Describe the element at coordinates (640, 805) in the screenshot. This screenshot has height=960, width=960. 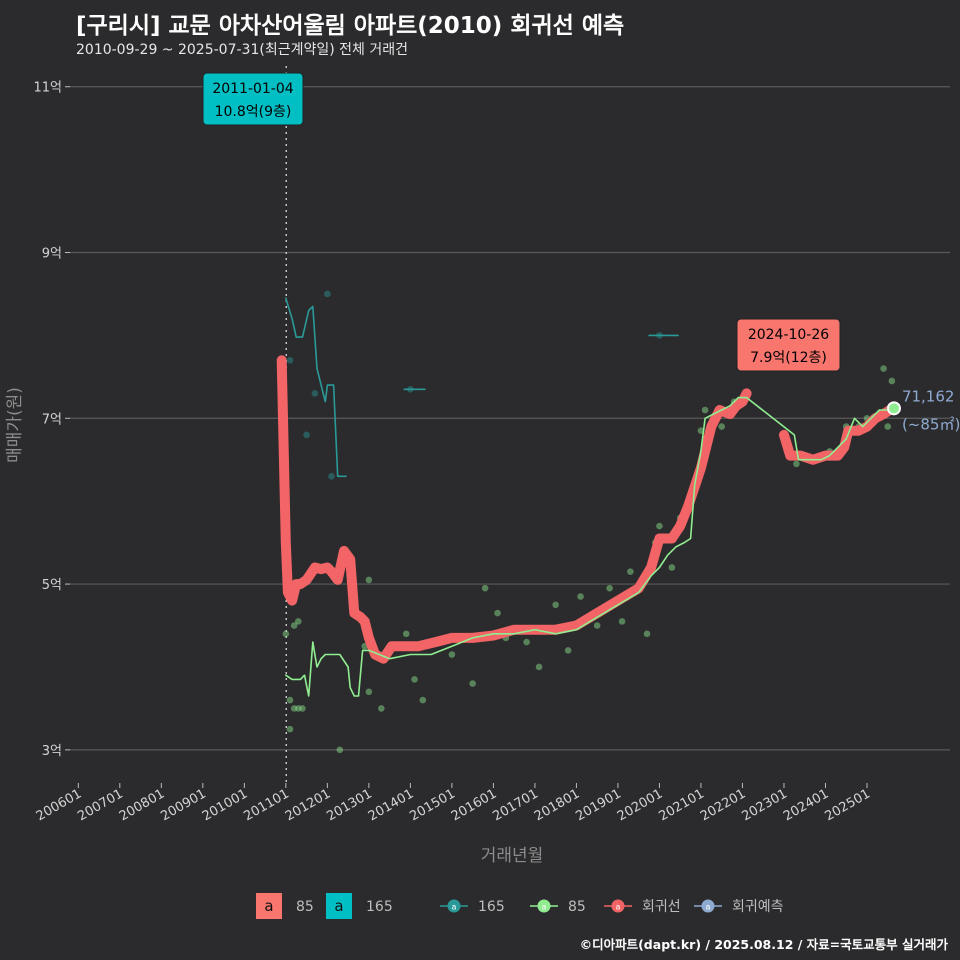
I see `x-tick-label: 202001` at that location.